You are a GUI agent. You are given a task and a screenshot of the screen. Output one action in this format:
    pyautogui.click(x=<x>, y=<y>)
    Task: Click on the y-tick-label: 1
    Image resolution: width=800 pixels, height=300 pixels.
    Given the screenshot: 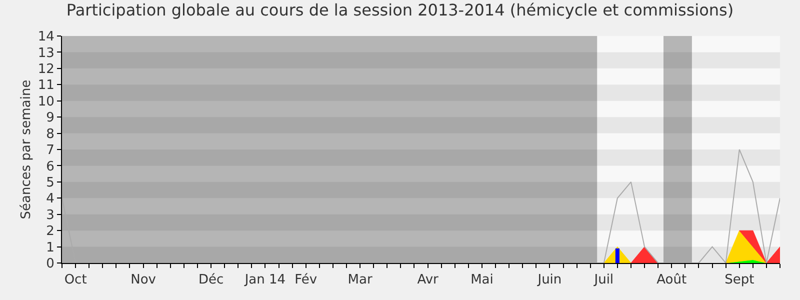 What is the action you would take?
    pyautogui.click(x=50, y=248)
    